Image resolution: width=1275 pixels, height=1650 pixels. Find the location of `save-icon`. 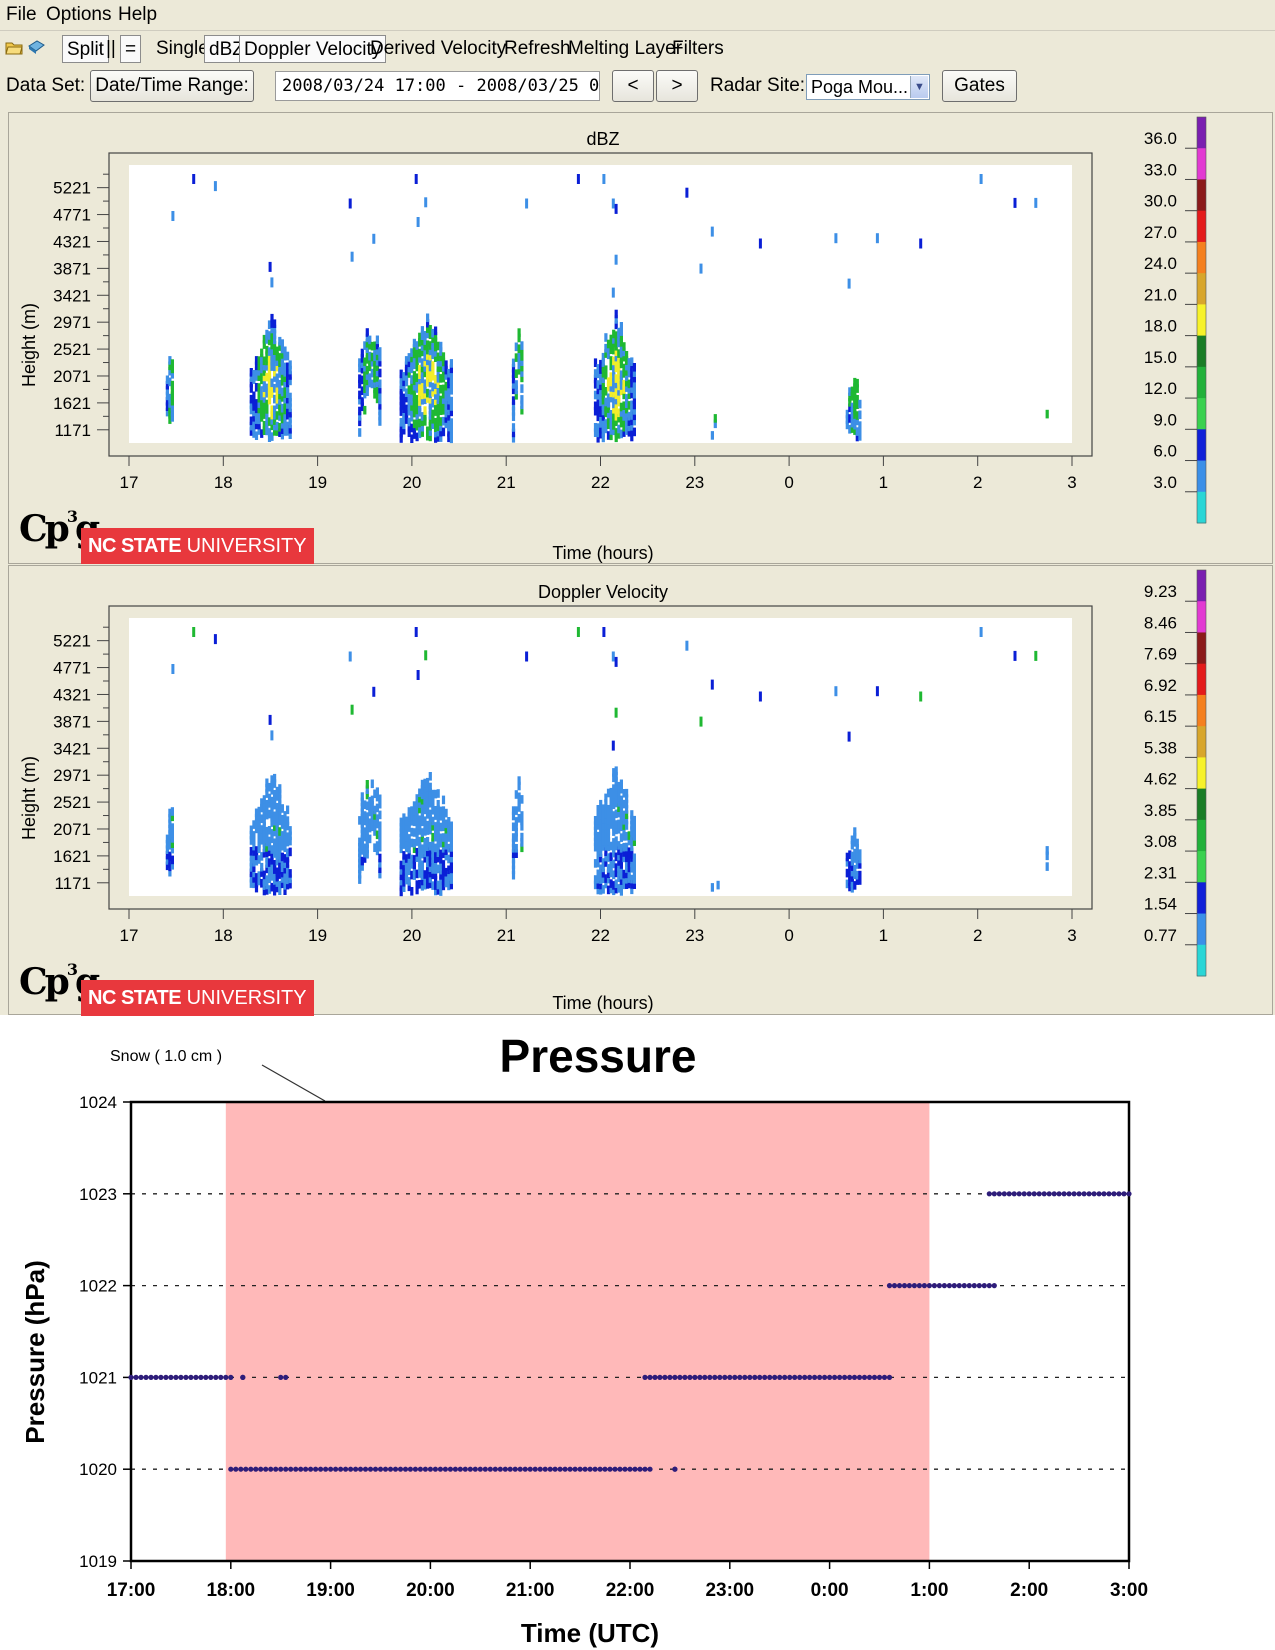

save-icon is located at coordinates (36, 47).